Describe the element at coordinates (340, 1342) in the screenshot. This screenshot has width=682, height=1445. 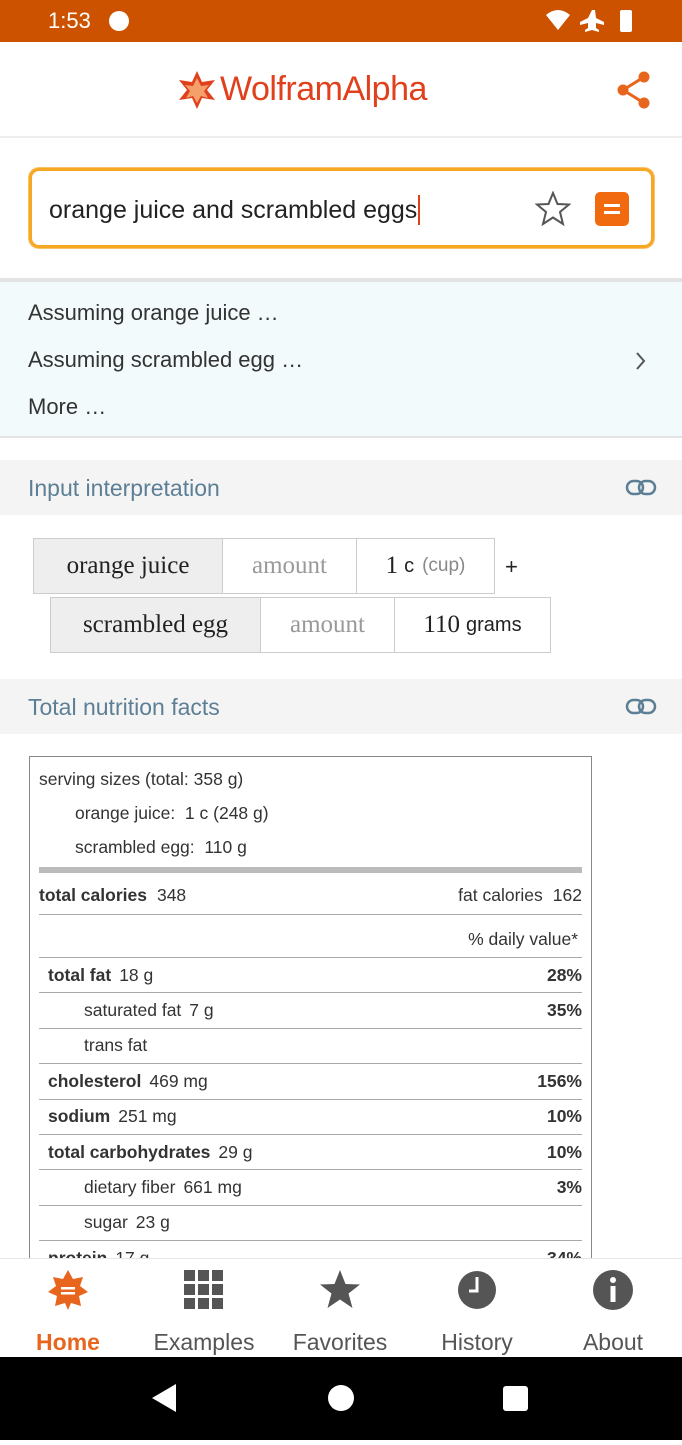
I see `nav-label: Favorites` at that location.